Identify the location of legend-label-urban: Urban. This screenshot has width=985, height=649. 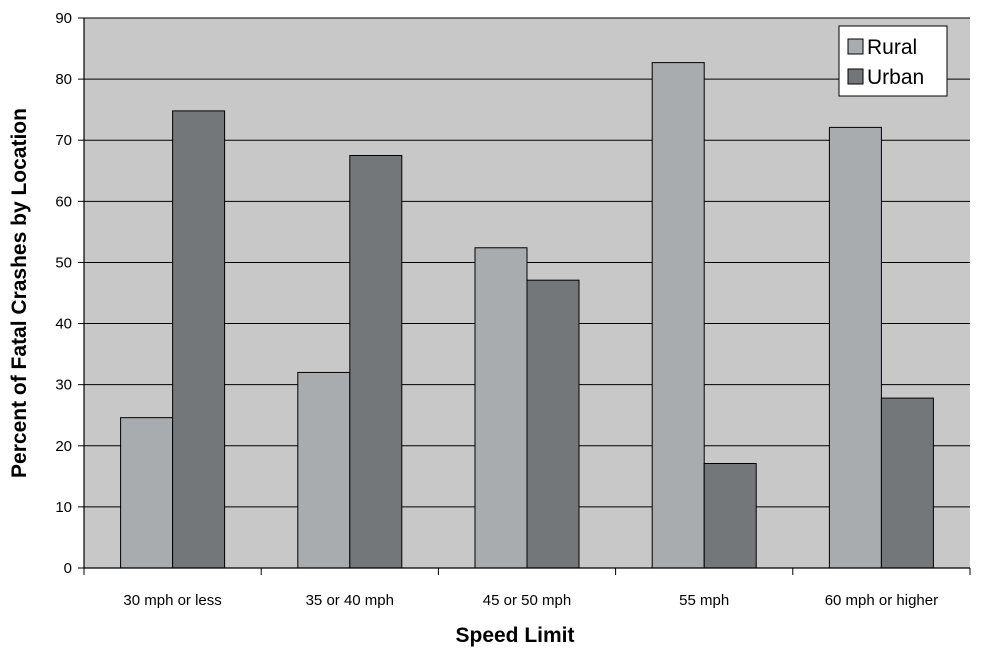
(895, 77).